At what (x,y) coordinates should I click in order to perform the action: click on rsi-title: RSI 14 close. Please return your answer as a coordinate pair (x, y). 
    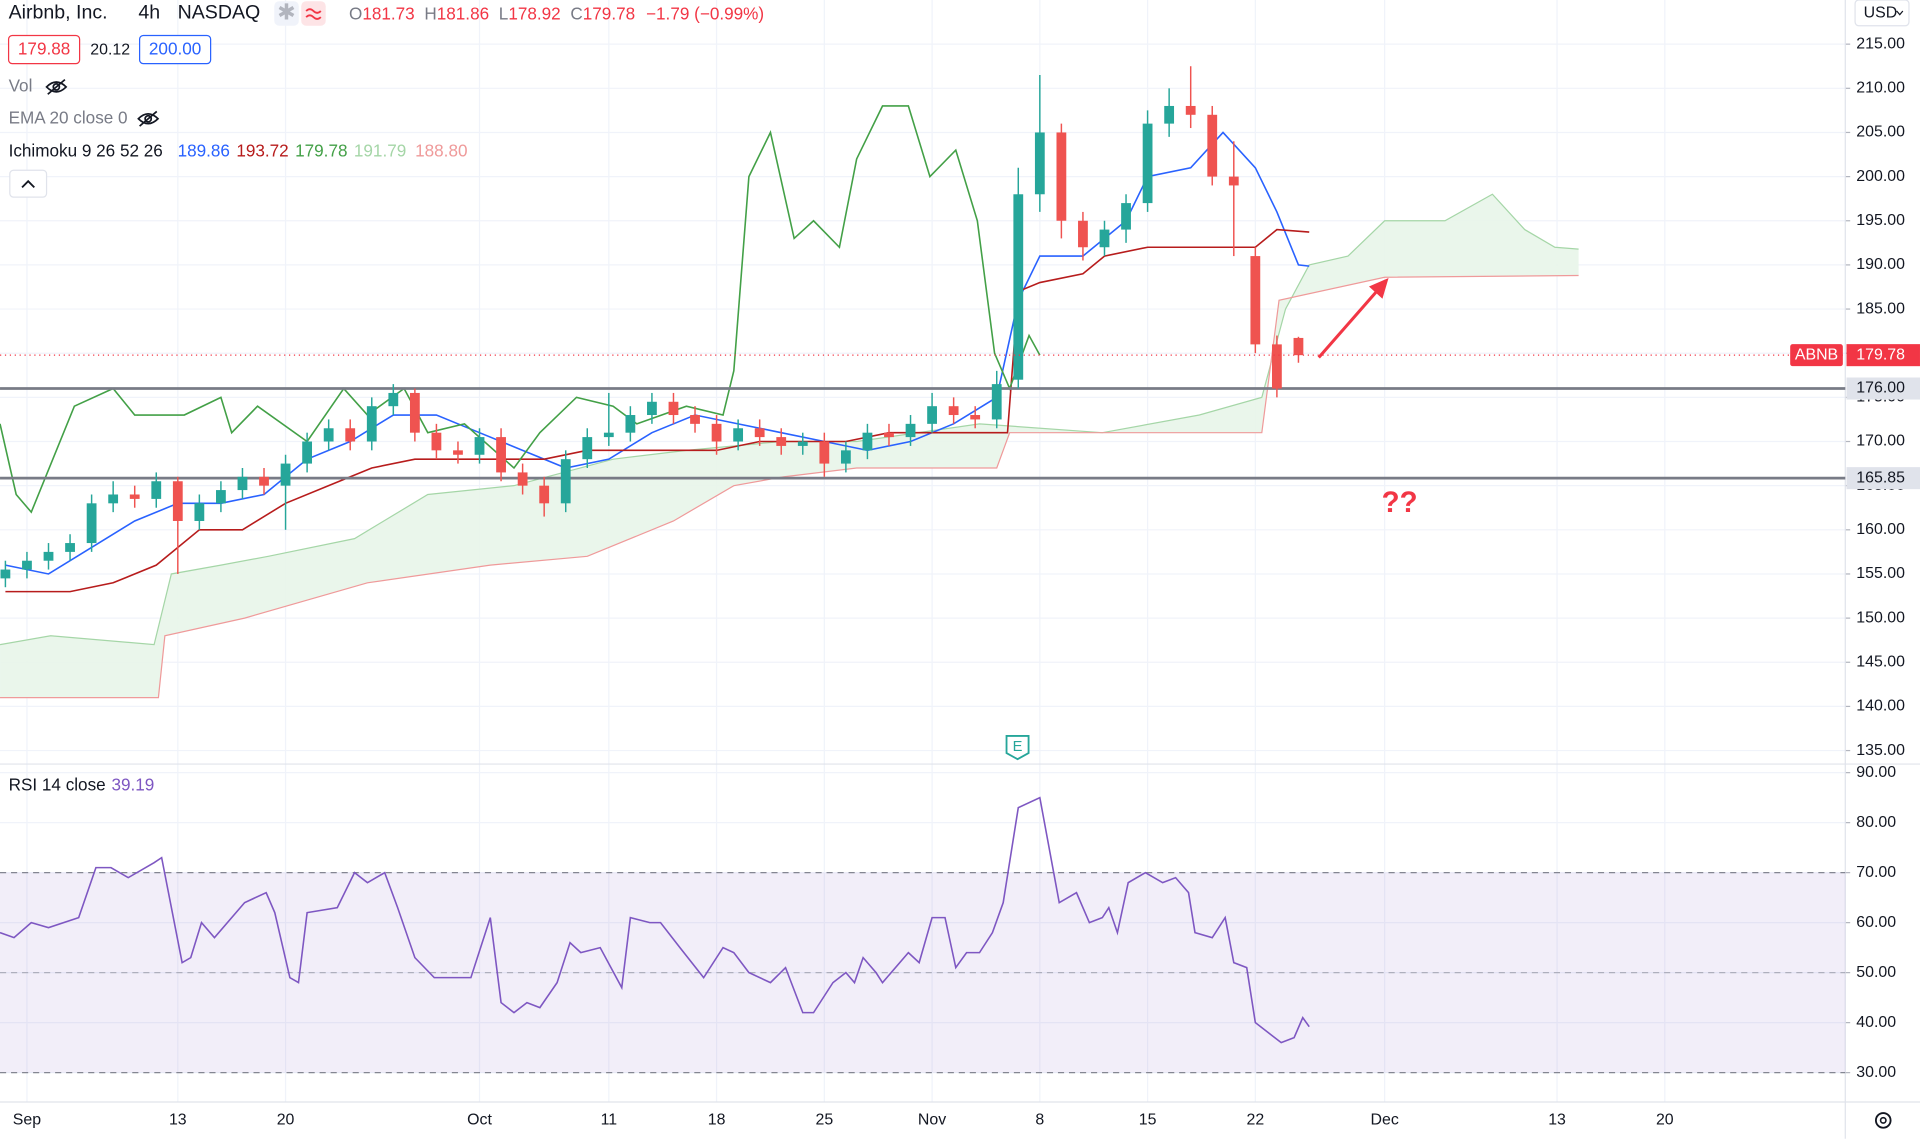
    Looking at the image, I should click on (57, 785).